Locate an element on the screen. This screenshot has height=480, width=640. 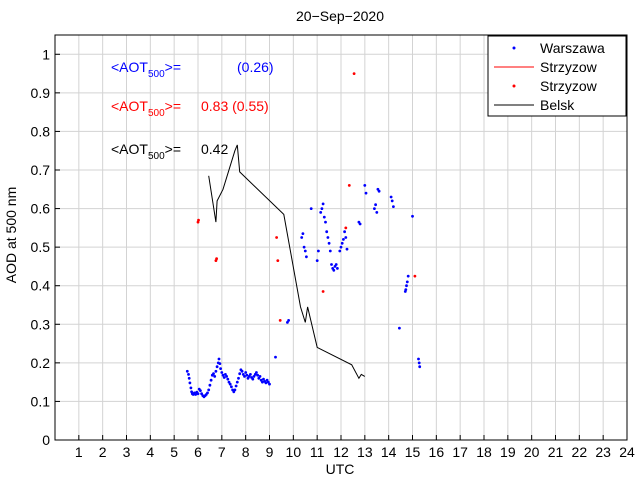
y-tick-label: 0.8 is located at coordinates (41, 131).